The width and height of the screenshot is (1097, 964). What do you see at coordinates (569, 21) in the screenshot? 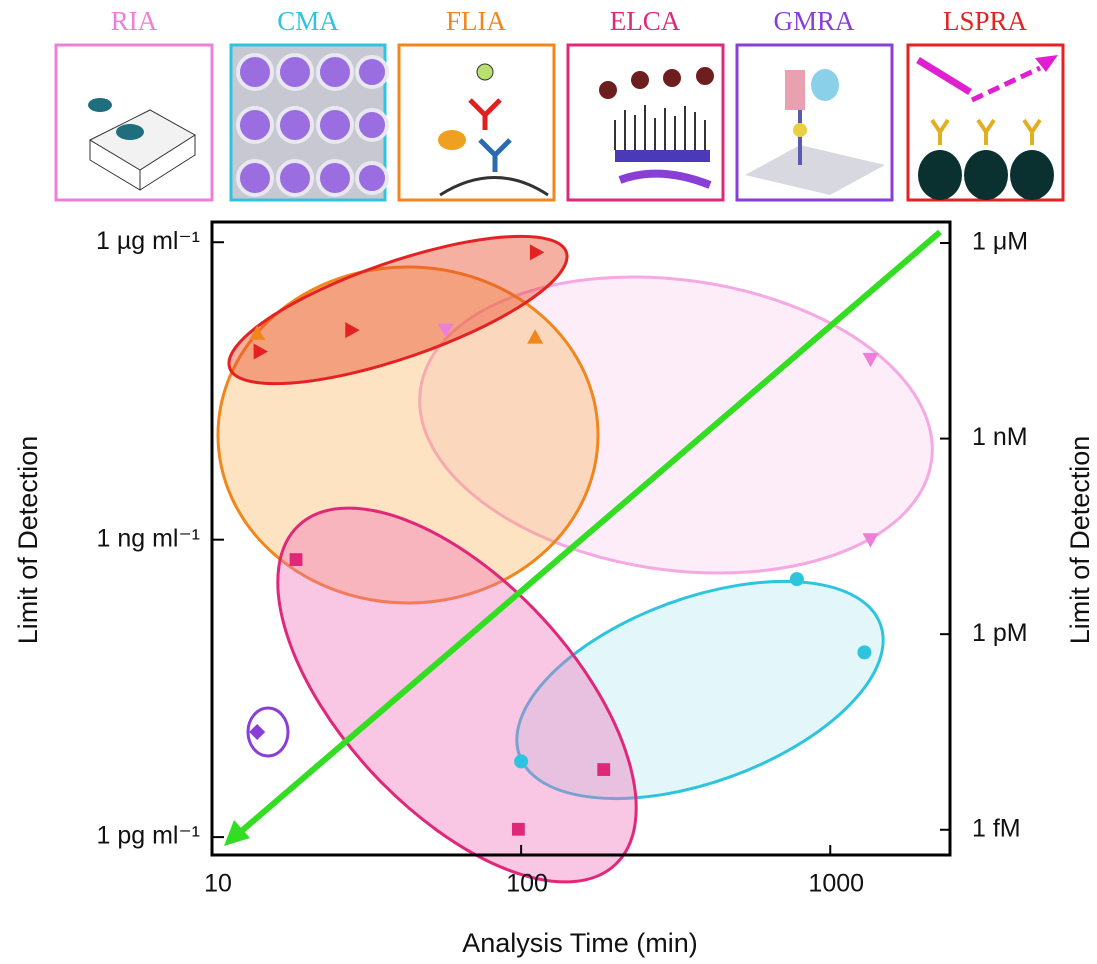
I see `panel-labels: RIA CMA FLIA ELCA GMRA LSPRA` at bounding box center [569, 21].